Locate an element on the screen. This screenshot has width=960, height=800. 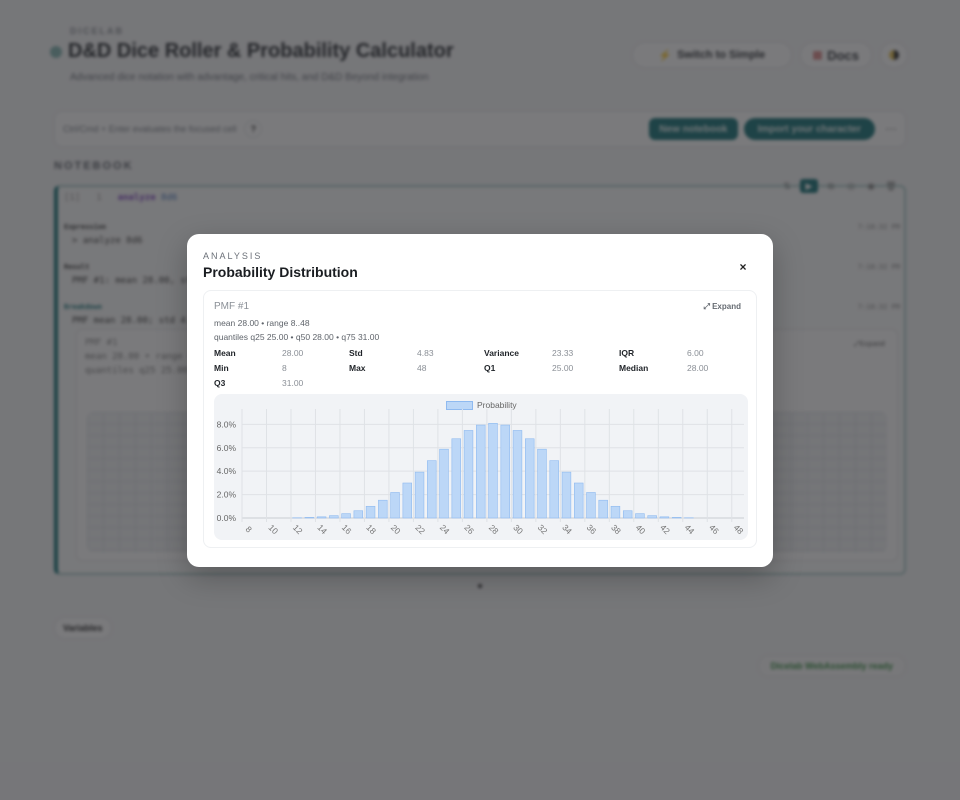
svg-text: 2.0% is located at coordinates (227, 495).